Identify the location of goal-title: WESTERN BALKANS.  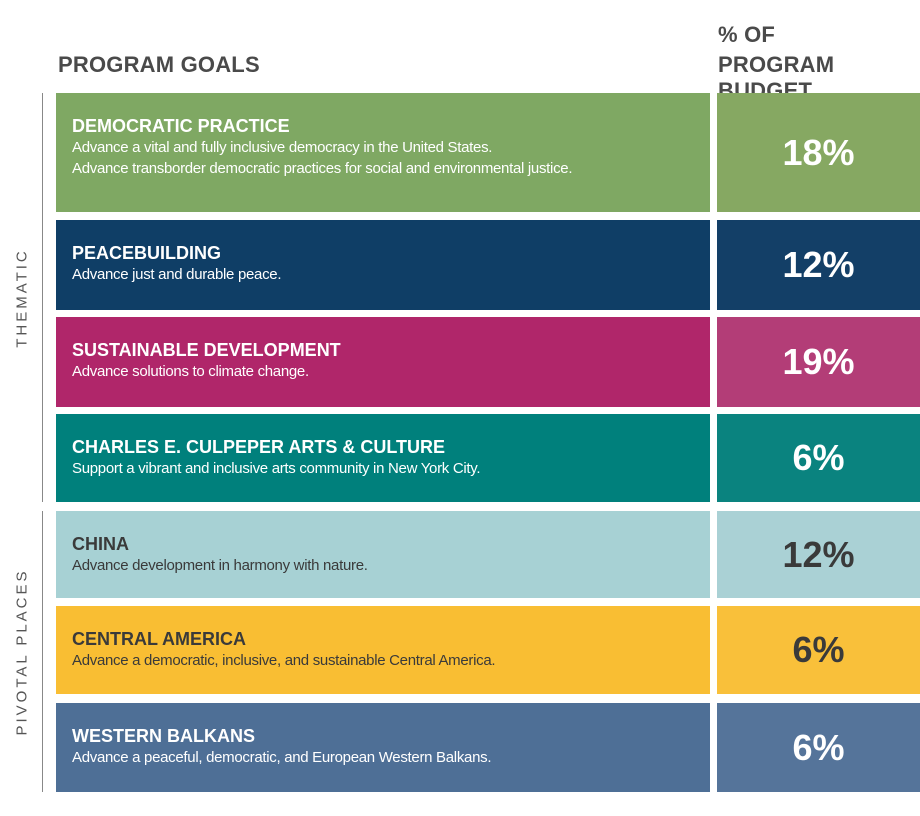
(163, 736).